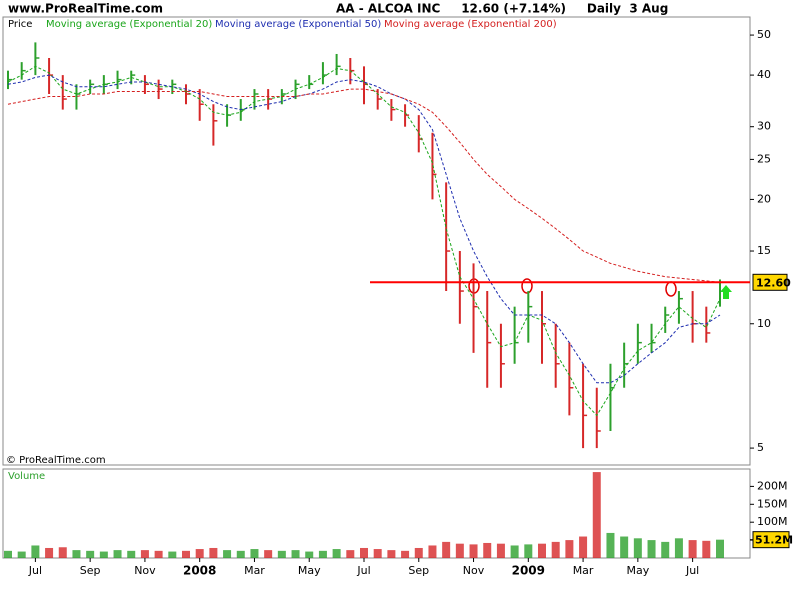  I want to click on watermark: © ProRealTime.com, so click(56, 460).